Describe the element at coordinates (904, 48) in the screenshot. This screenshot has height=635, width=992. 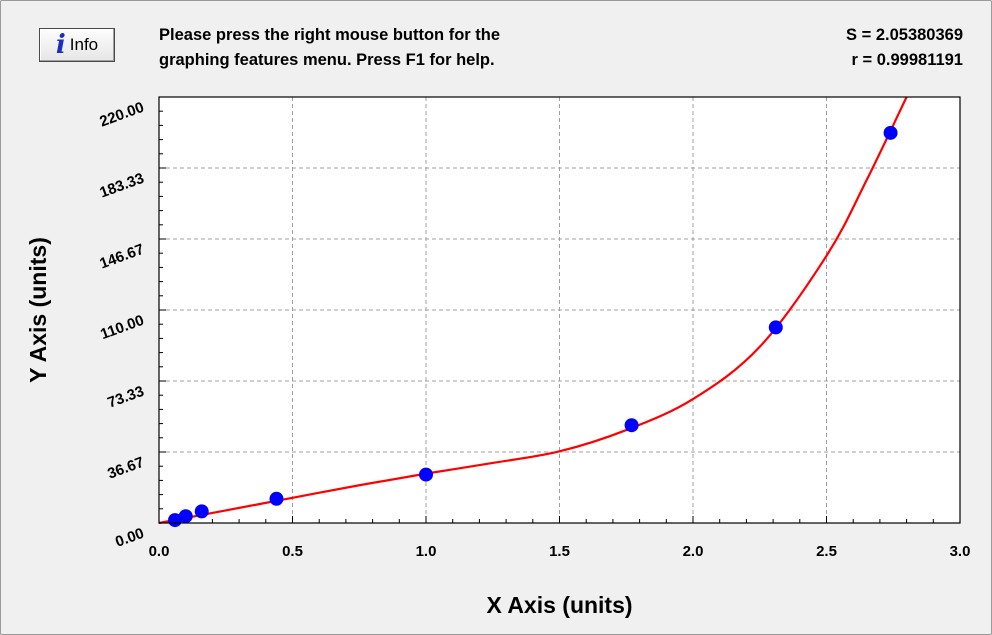
I see `fit-statistics: S = 2.05380369 r = 0.99981191` at that location.